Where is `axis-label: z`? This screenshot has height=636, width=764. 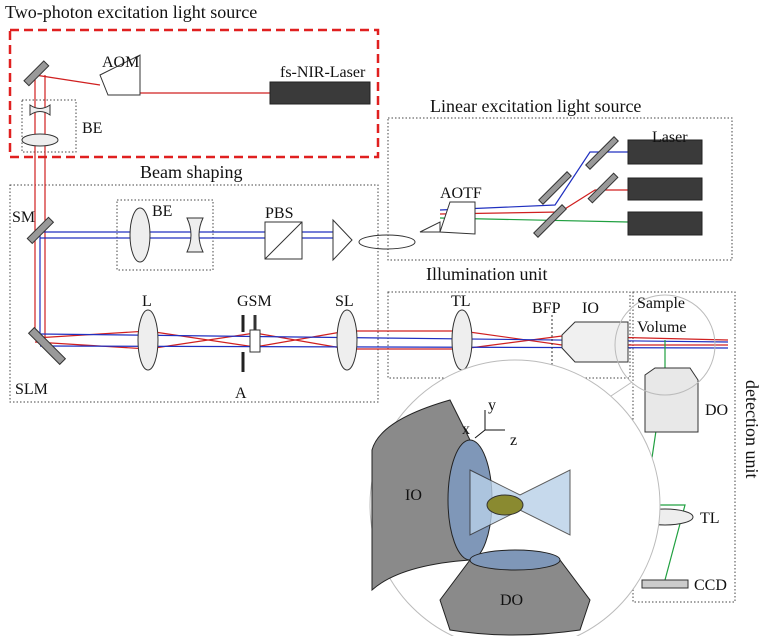 axis-label: z is located at coordinates (513, 440).